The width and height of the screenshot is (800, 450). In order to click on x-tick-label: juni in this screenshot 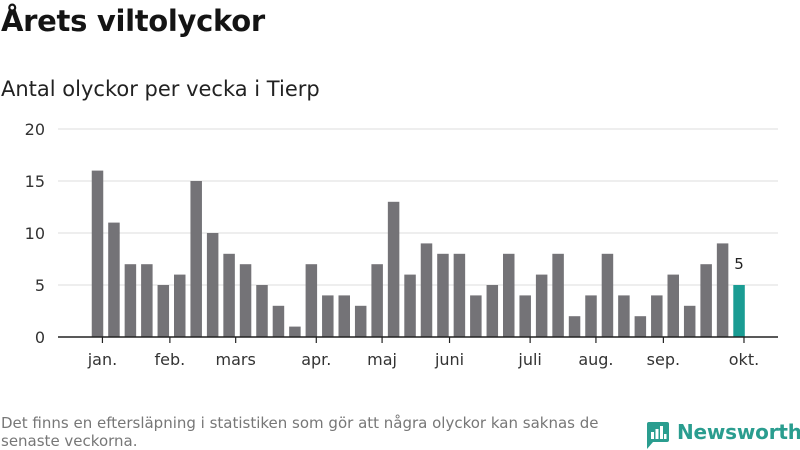, I will do `click(449, 359)`.